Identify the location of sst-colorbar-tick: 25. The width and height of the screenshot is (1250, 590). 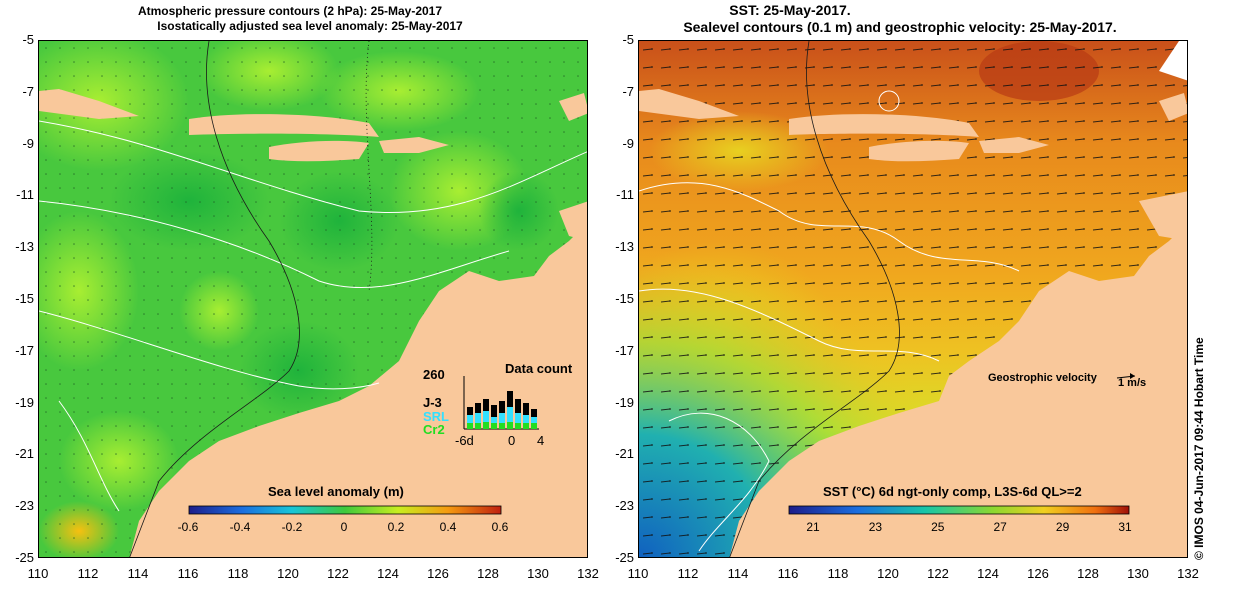
(938, 527).